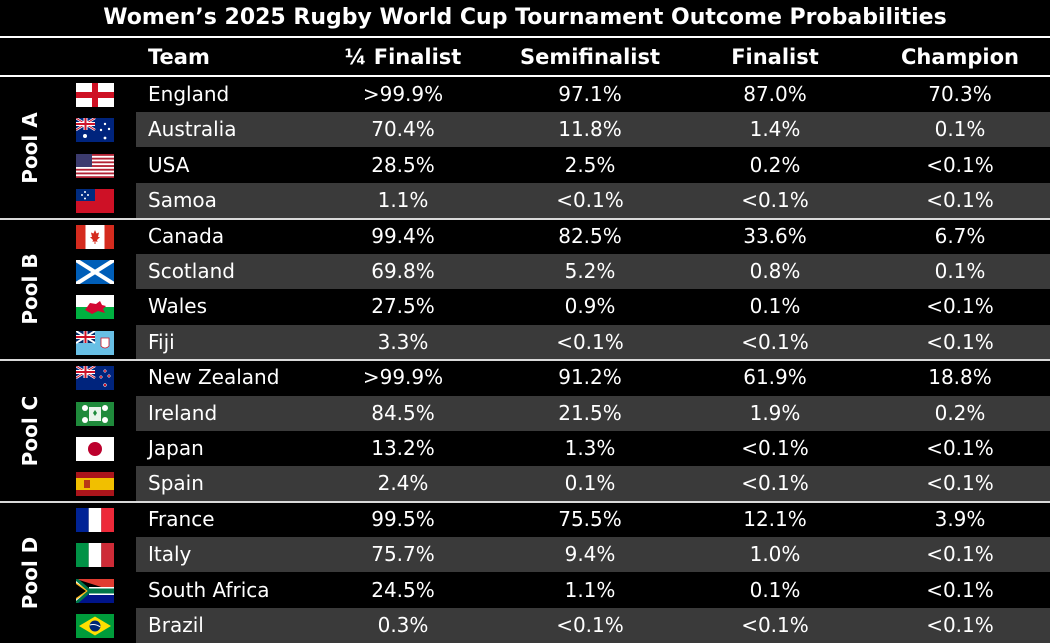 This screenshot has height=643, width=1050. I want to click on table-row: Scotland 69.8% 5.2% 0.8% 0.1%, so click(525, 271).